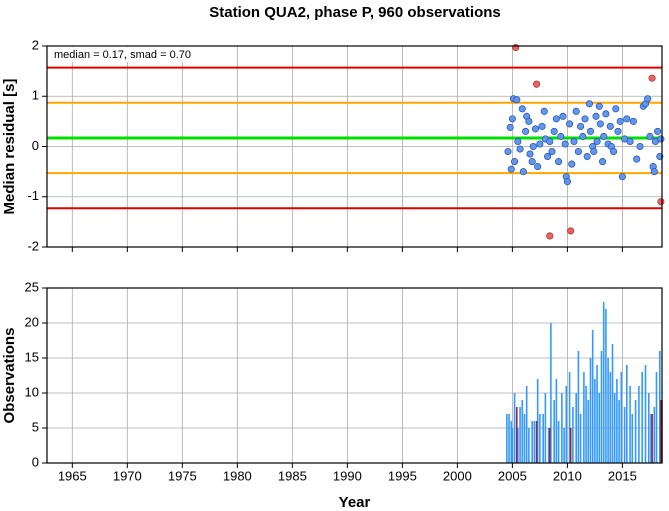 This screenshot has width=669, height=511. Describe the element at coordinates (32, 356) in the screenshot. I see `y-tick-label: 15` at that location.